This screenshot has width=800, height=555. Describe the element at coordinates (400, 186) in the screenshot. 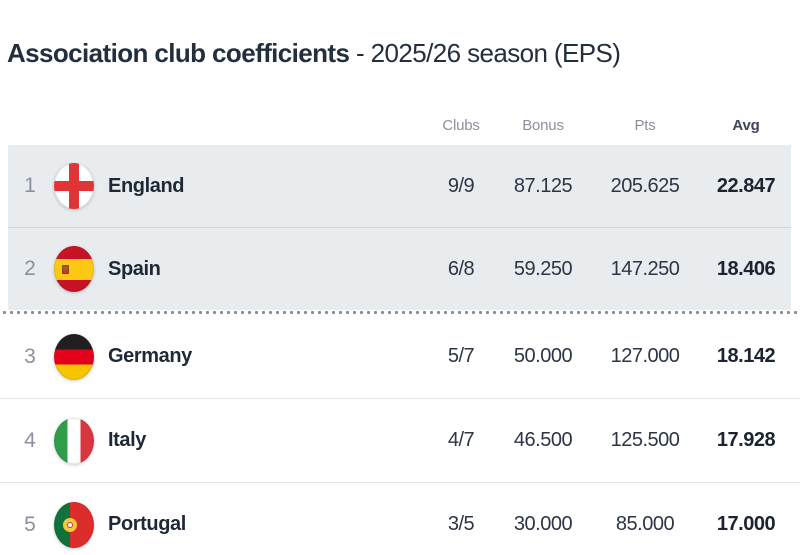

I see `table-row-england: 1 England 9/9 87.125 205.625 22.847` at that location.